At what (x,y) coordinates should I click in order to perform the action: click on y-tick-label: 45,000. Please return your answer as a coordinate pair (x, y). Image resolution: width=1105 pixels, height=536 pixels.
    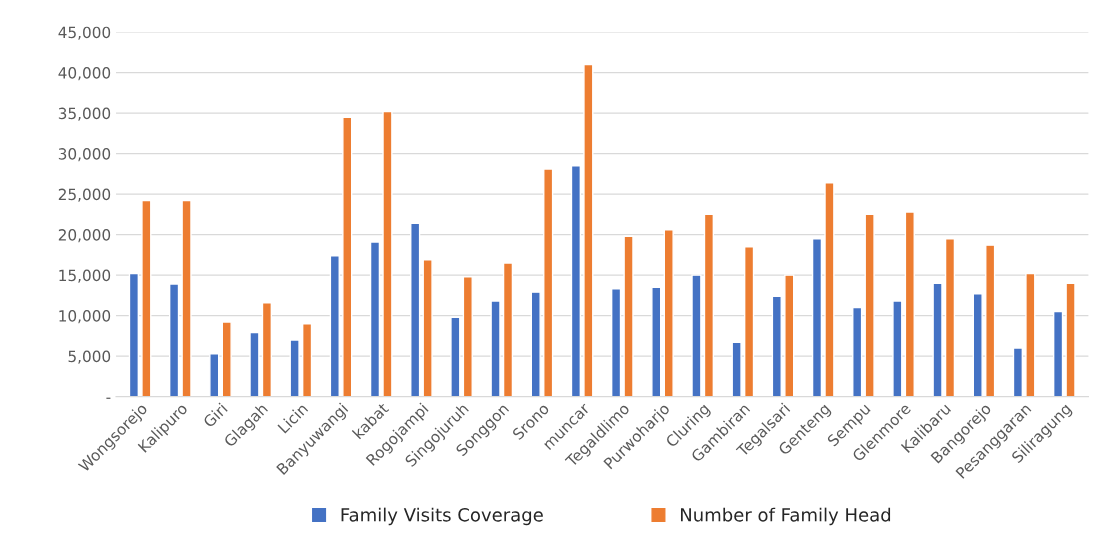
    Looking at the image, I should click on (84, 33).